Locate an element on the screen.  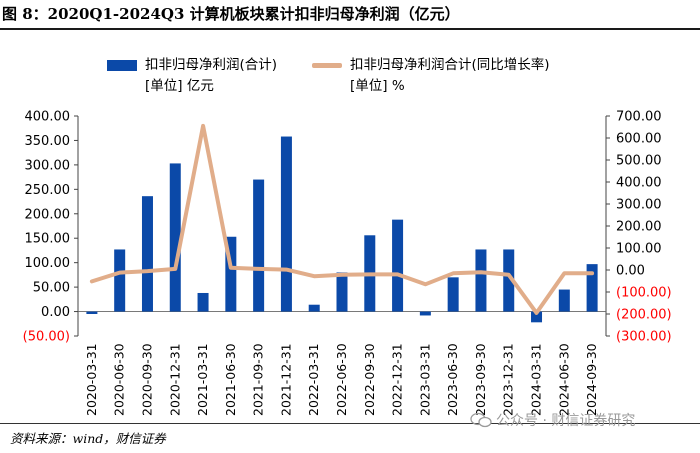
x-tick-label: 2022-09-30 is located at coordinates (369, 379).